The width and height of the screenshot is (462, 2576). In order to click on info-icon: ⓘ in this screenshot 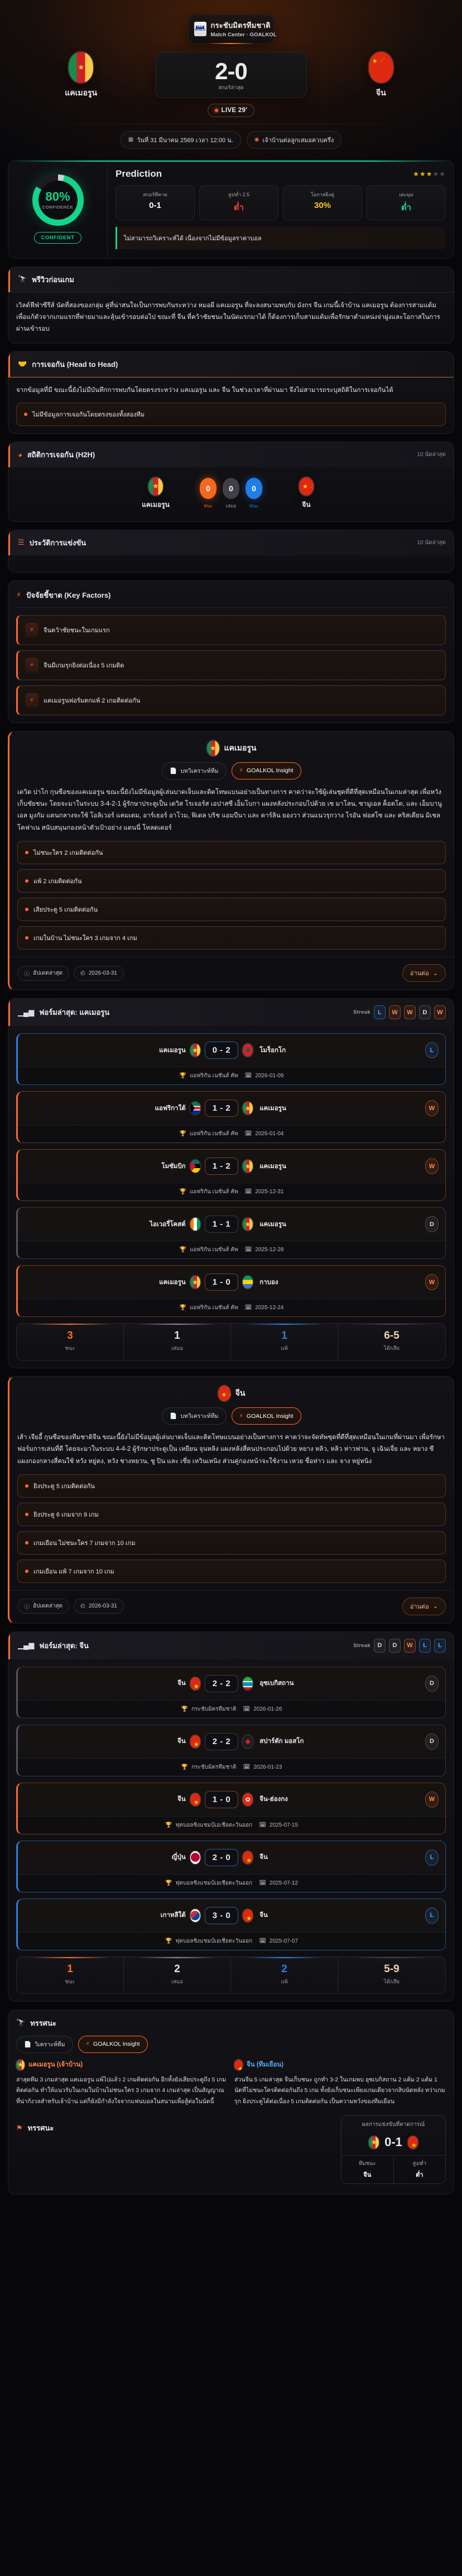, I will do `click(27, 1607)`.